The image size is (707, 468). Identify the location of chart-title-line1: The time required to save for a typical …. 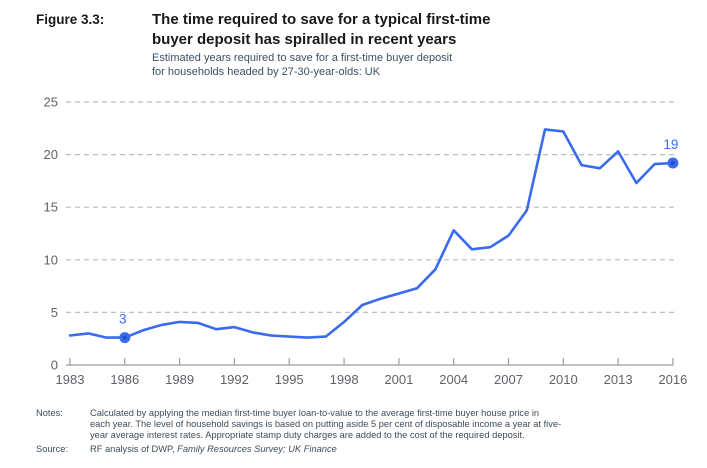
(321, 19).